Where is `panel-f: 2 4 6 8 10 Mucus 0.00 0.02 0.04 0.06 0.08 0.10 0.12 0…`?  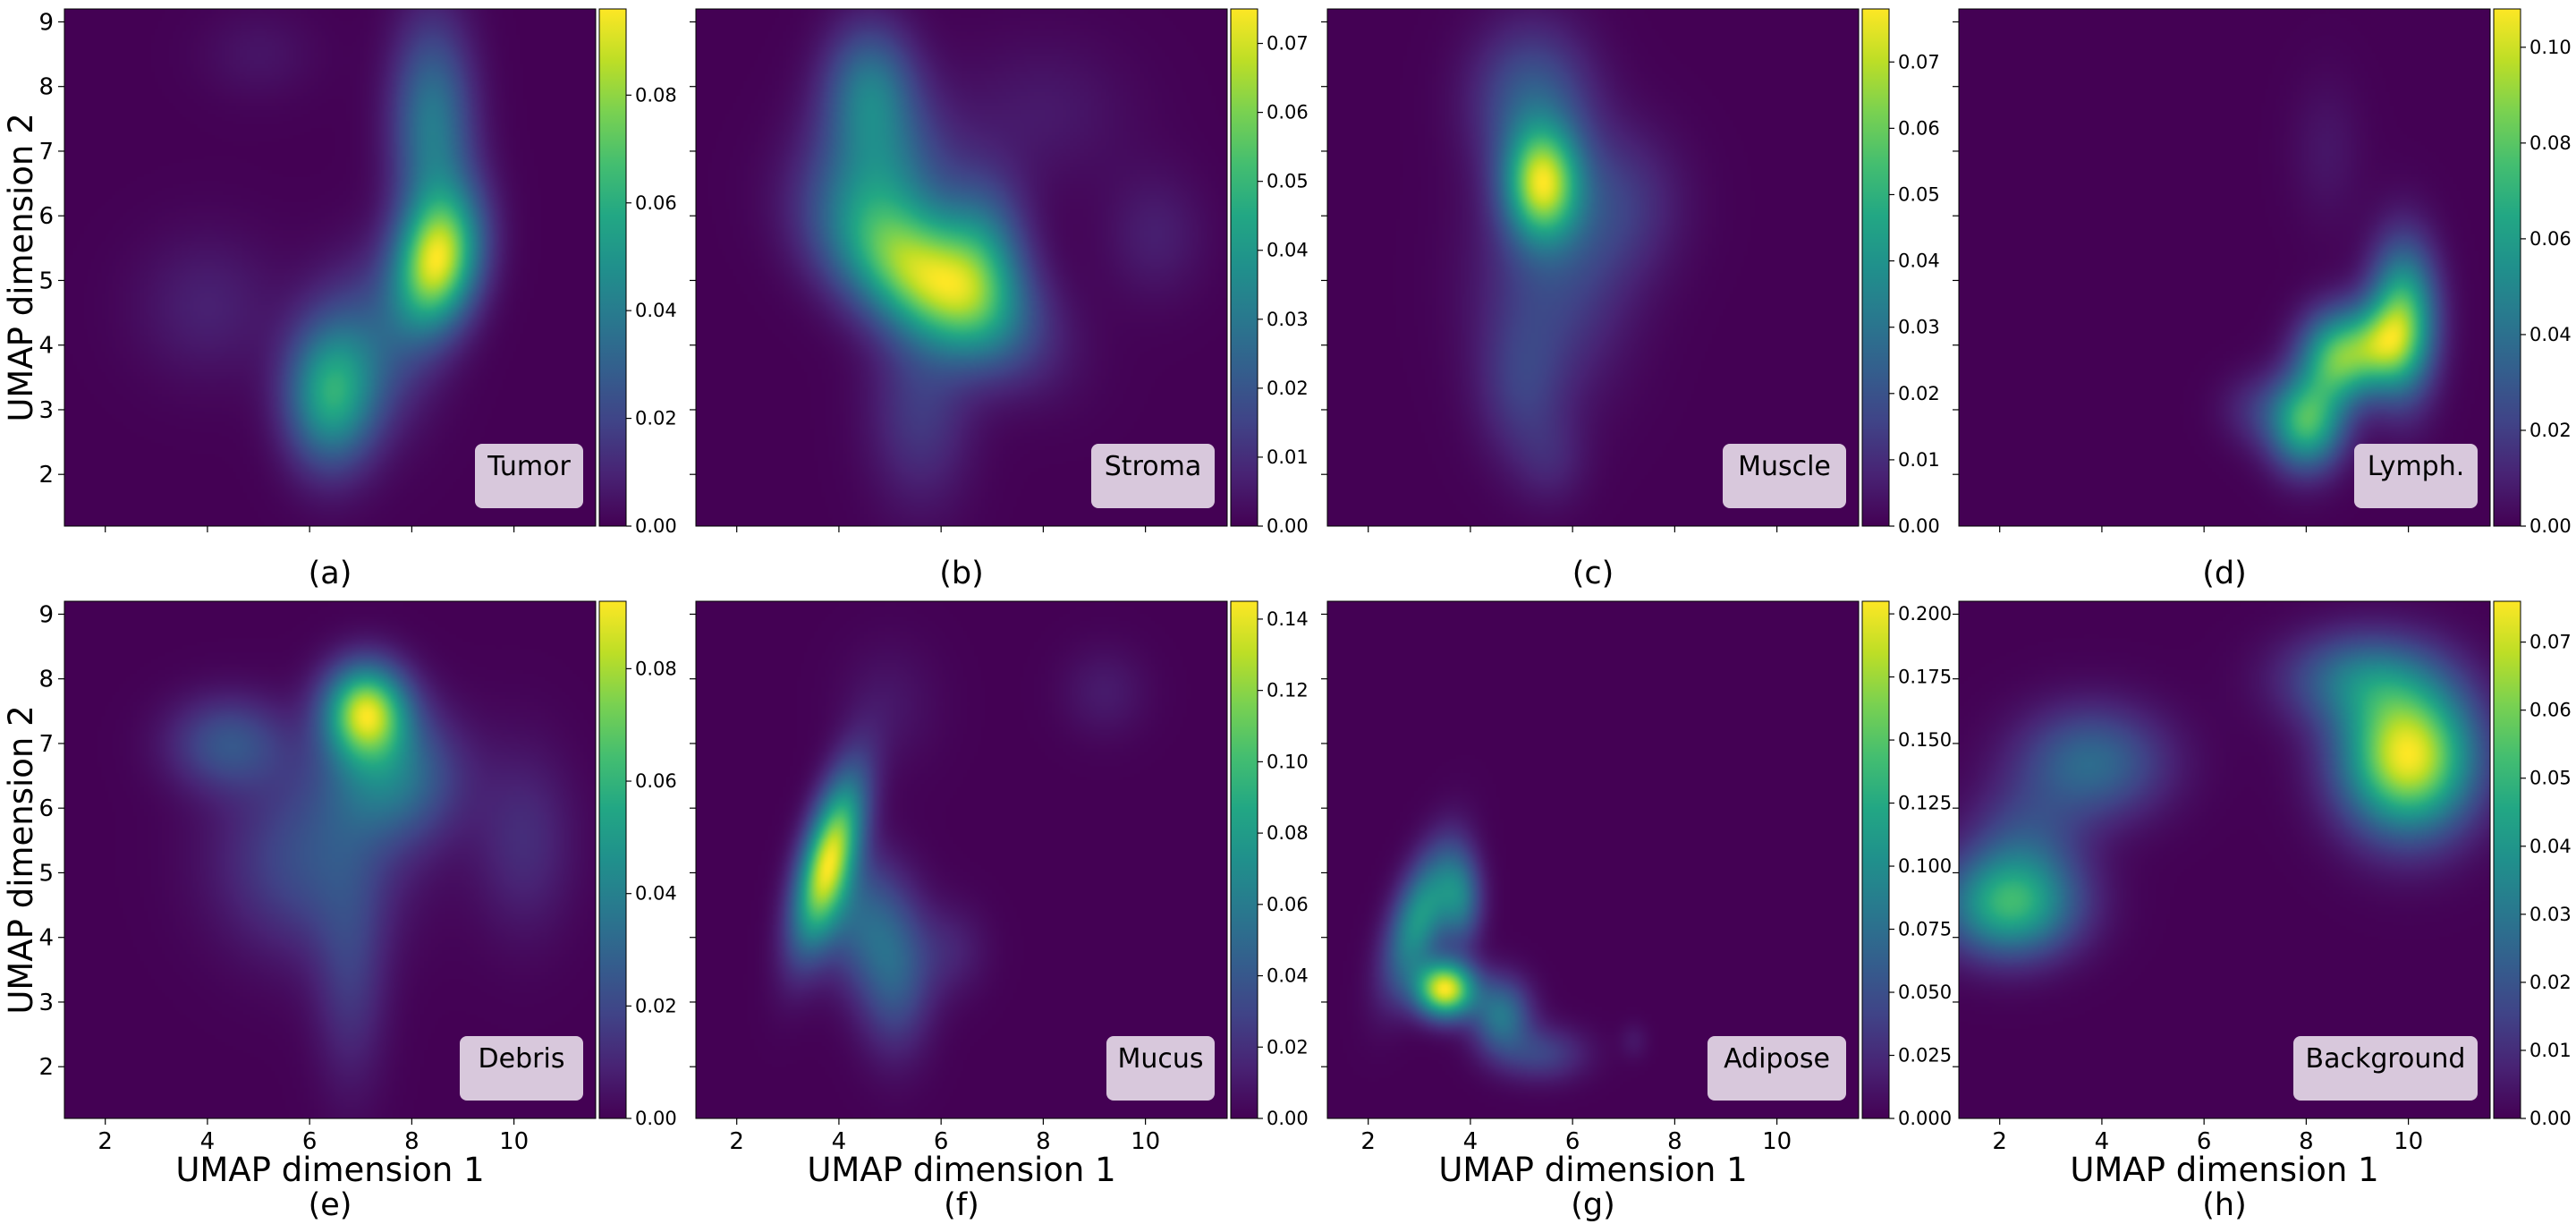 panel-f: 2 4 6 8 10 Mucus 0.00 0.02 0.04 0.06 0.08 0.10 0.12 0… is located at coordinates (999, 912).